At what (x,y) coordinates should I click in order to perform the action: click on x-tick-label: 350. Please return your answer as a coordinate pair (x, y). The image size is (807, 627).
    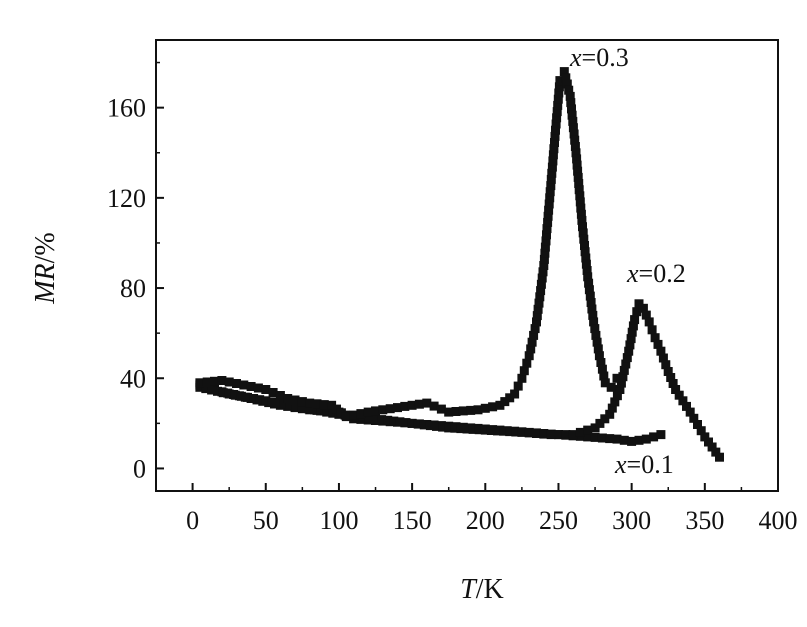
    Looking at the image, I should click on (704, 520).